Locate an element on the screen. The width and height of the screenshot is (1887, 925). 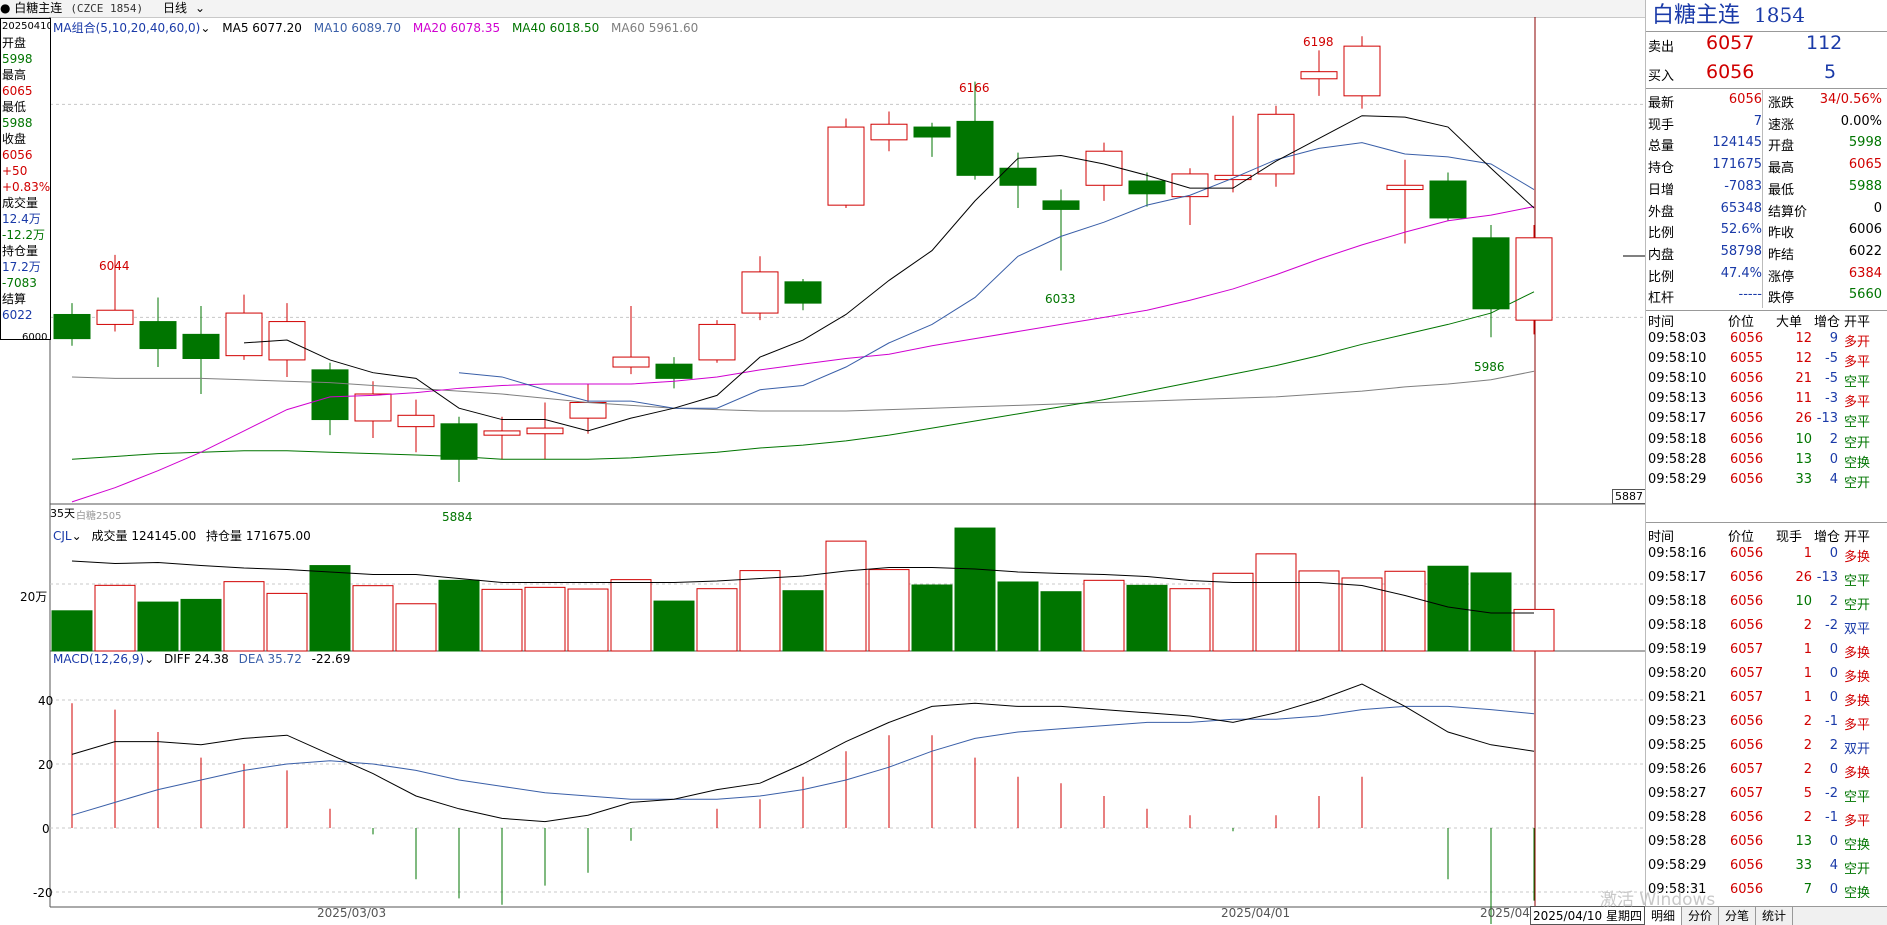
macd-label: MACD(12,26,9) is located at coordinates (99, 659).